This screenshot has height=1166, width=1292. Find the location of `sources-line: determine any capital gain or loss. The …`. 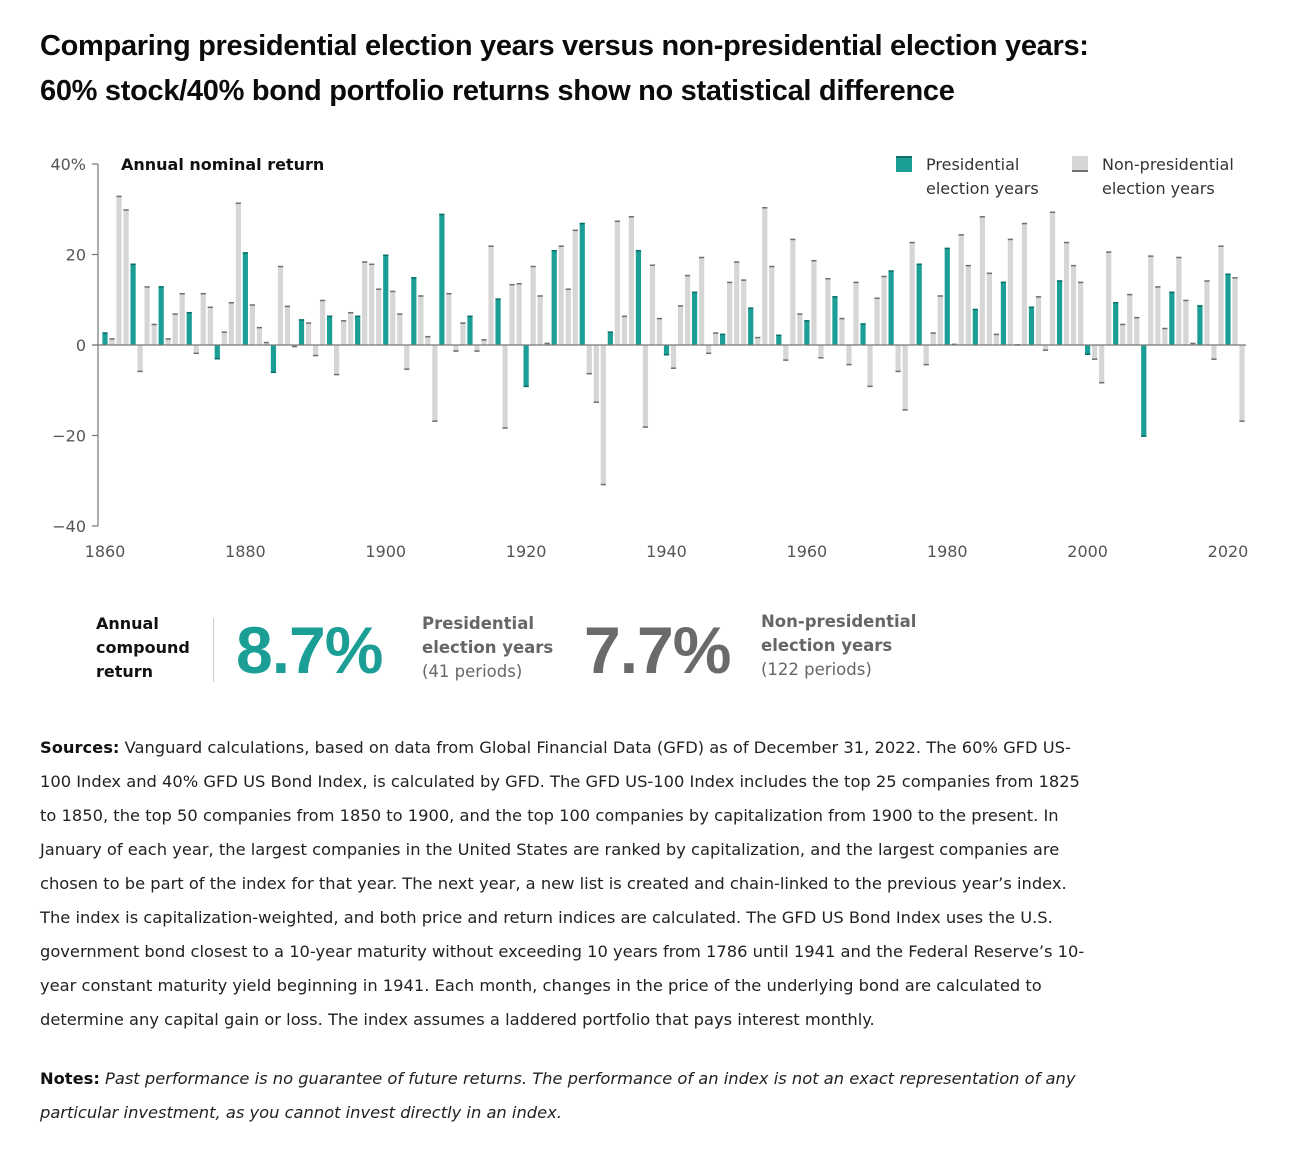

sources-line: determine any capital gain or loss. The … is located at coordinates (457, 1019).